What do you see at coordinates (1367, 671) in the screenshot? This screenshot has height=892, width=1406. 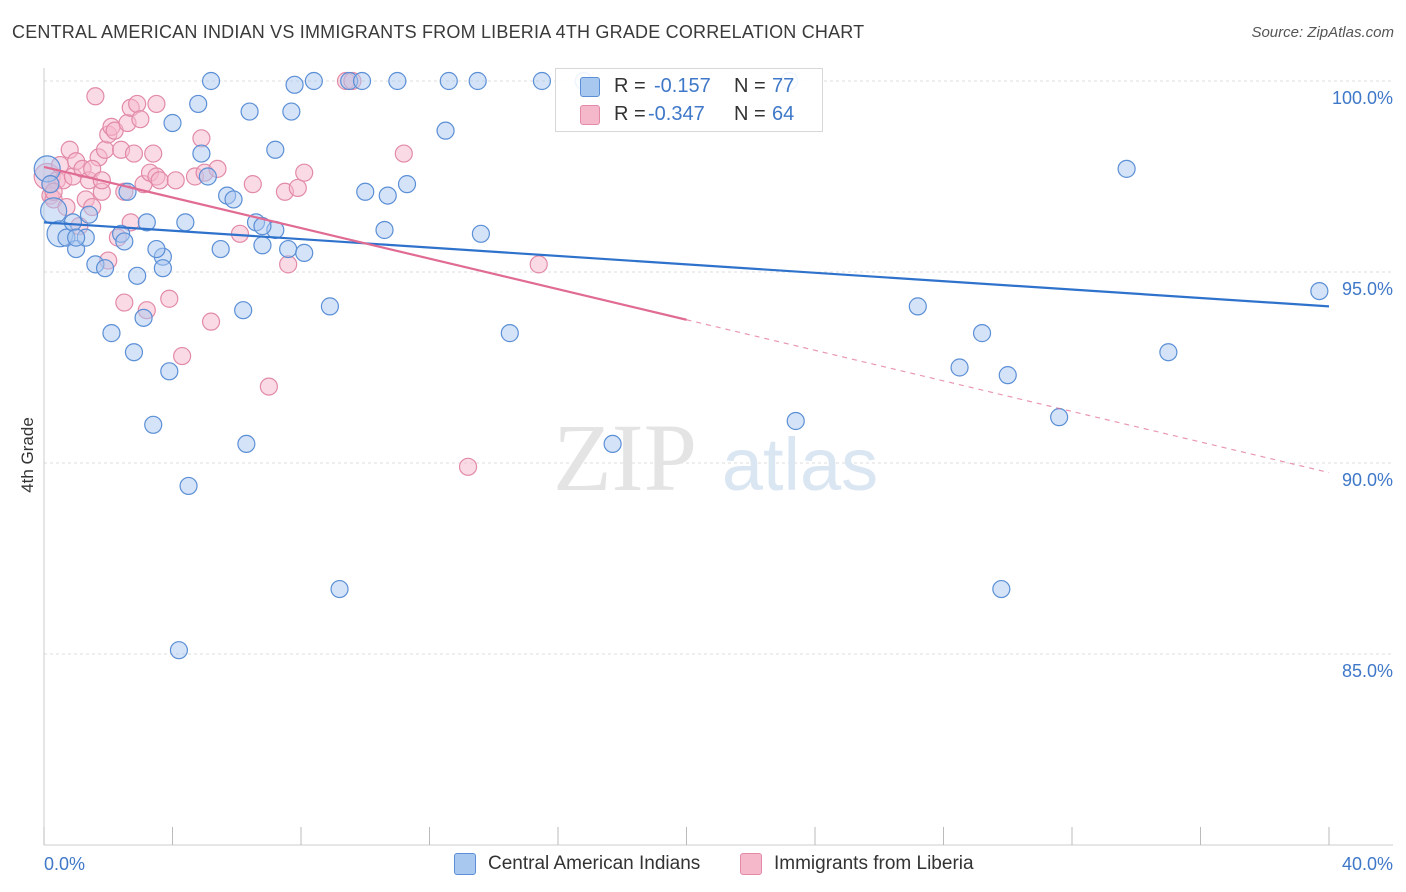 I see `y-tick-label-3: 85.0%` at bounding box center [1367, 671].